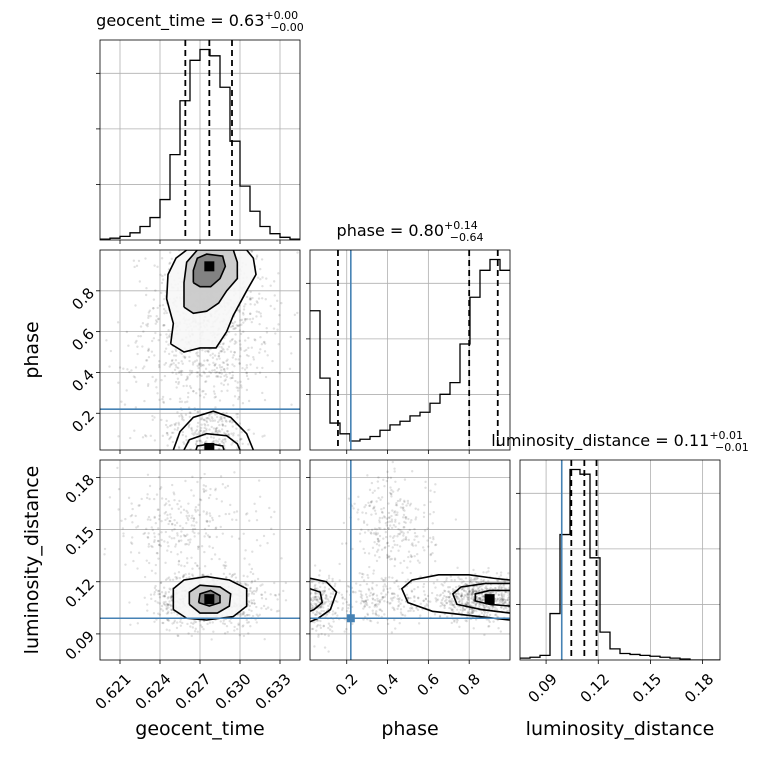  What do you see at coordinates (209, 446) in the screenshot?
I see `density-peak` at bounding box center [209, 446].